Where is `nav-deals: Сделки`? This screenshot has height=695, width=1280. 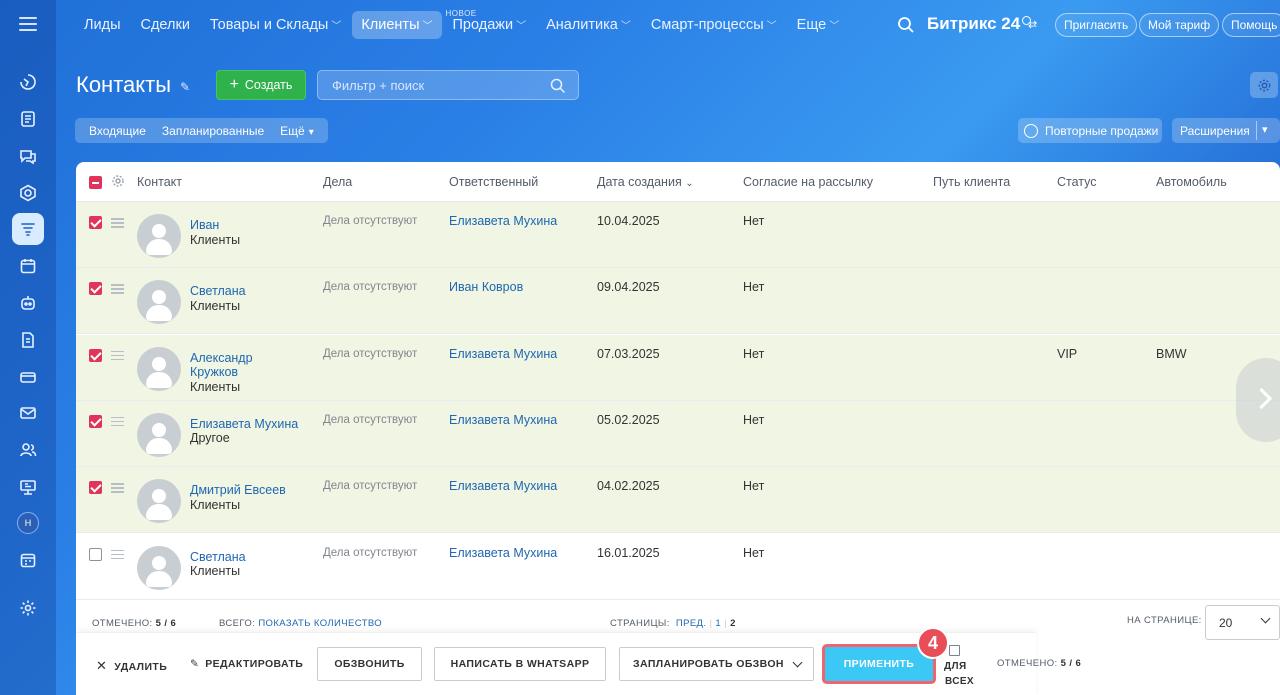
nav-deals: Сделки is located at coordinates (165, 25).